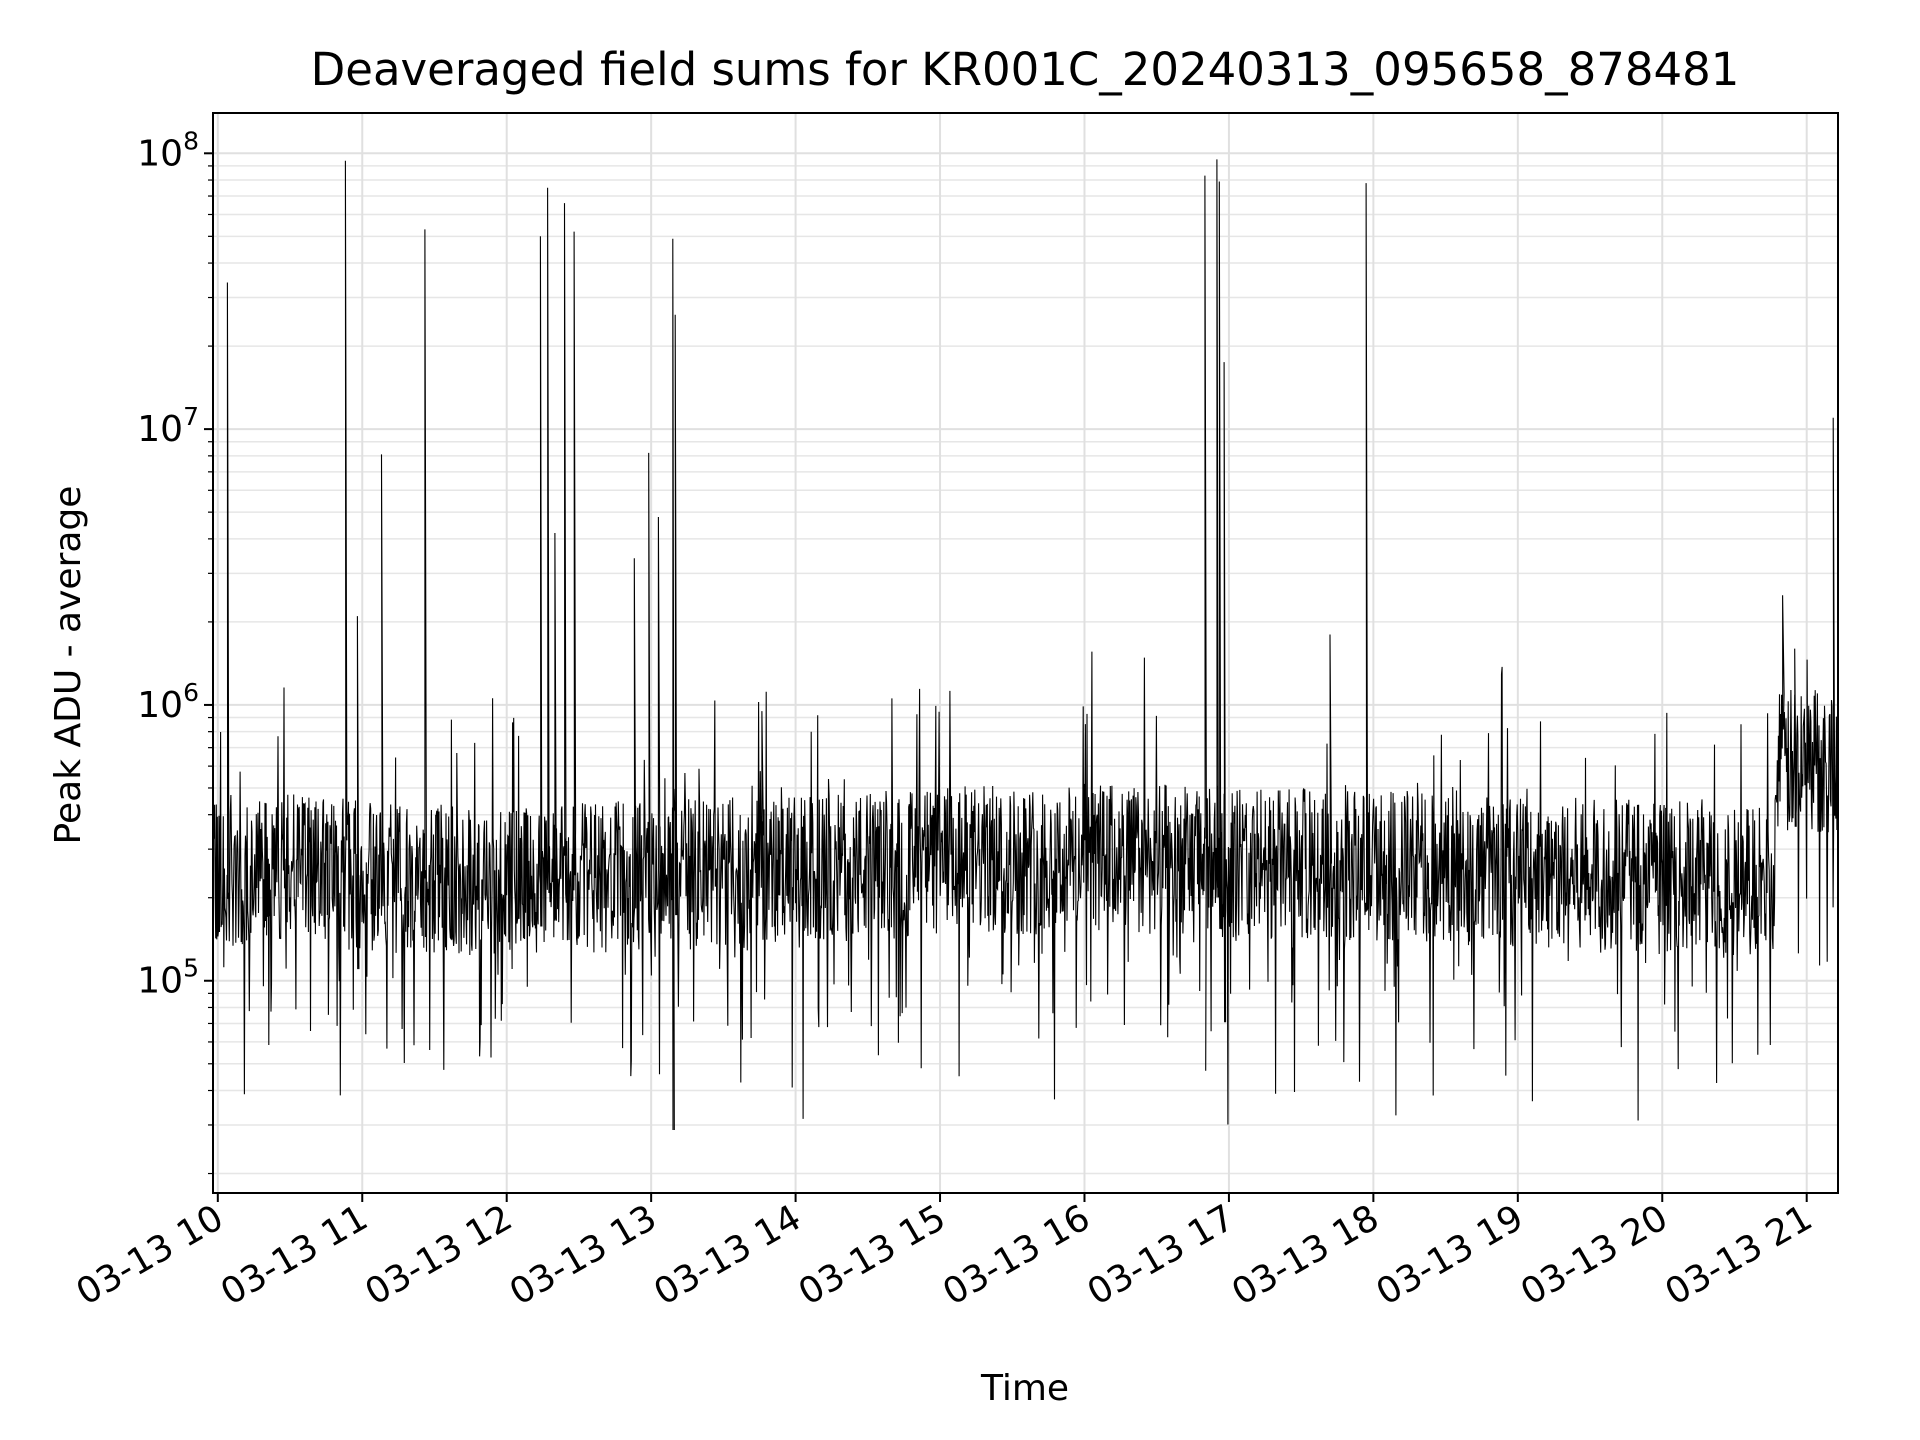  I want to click on x-tick-label: 03-13 19, so click(1450, 1255).